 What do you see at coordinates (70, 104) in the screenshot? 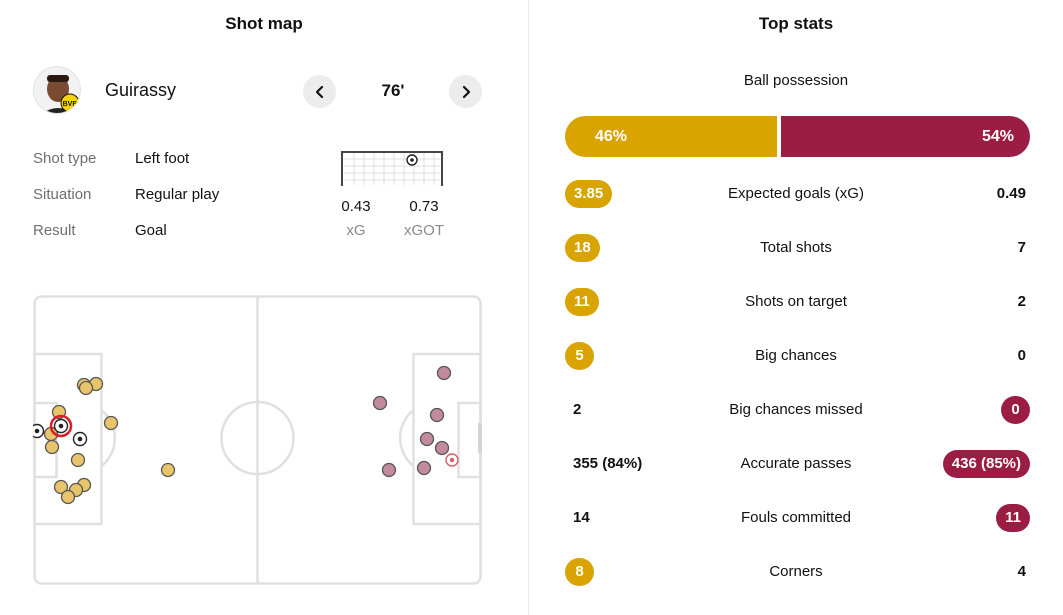
I see `club-badge-text: BVB` at bounding box center [70, 104].